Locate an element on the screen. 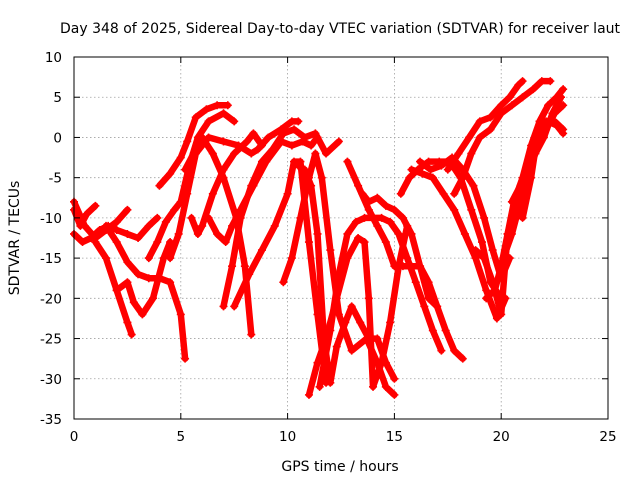 The width and height of the screenshot is (640, 480). y-tick-label: -35 is located at coordinates (51, 420).